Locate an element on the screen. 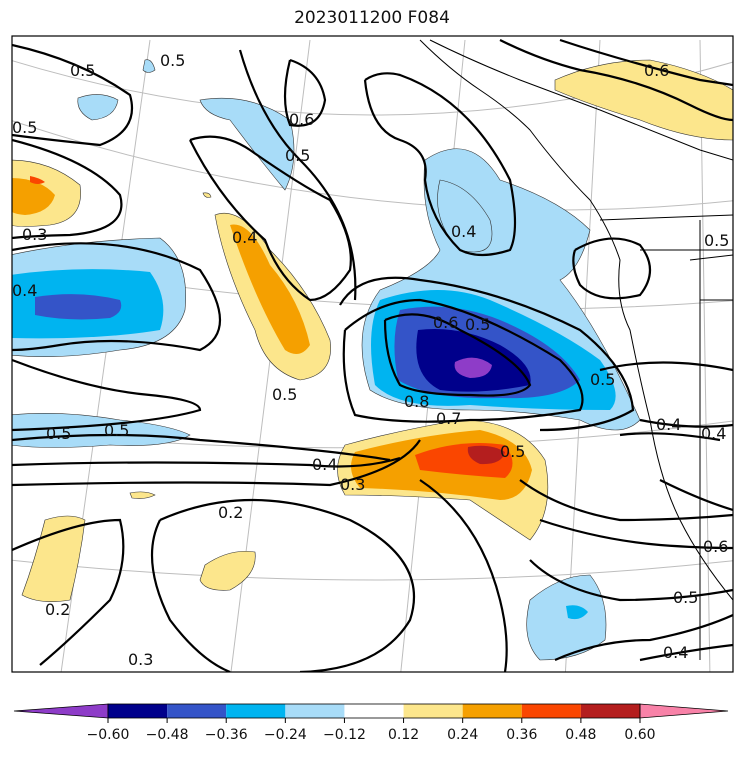  colorbar-tick-label: 0.12 is located at coordinates (403, 735).